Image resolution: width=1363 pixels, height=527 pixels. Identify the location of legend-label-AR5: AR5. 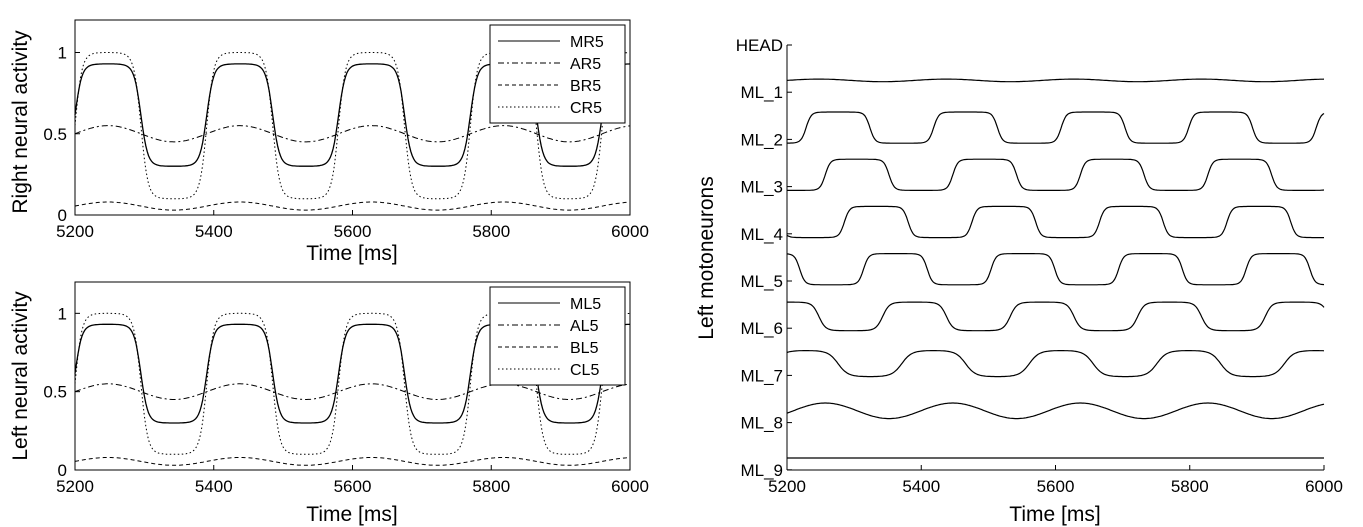
(585, 64).